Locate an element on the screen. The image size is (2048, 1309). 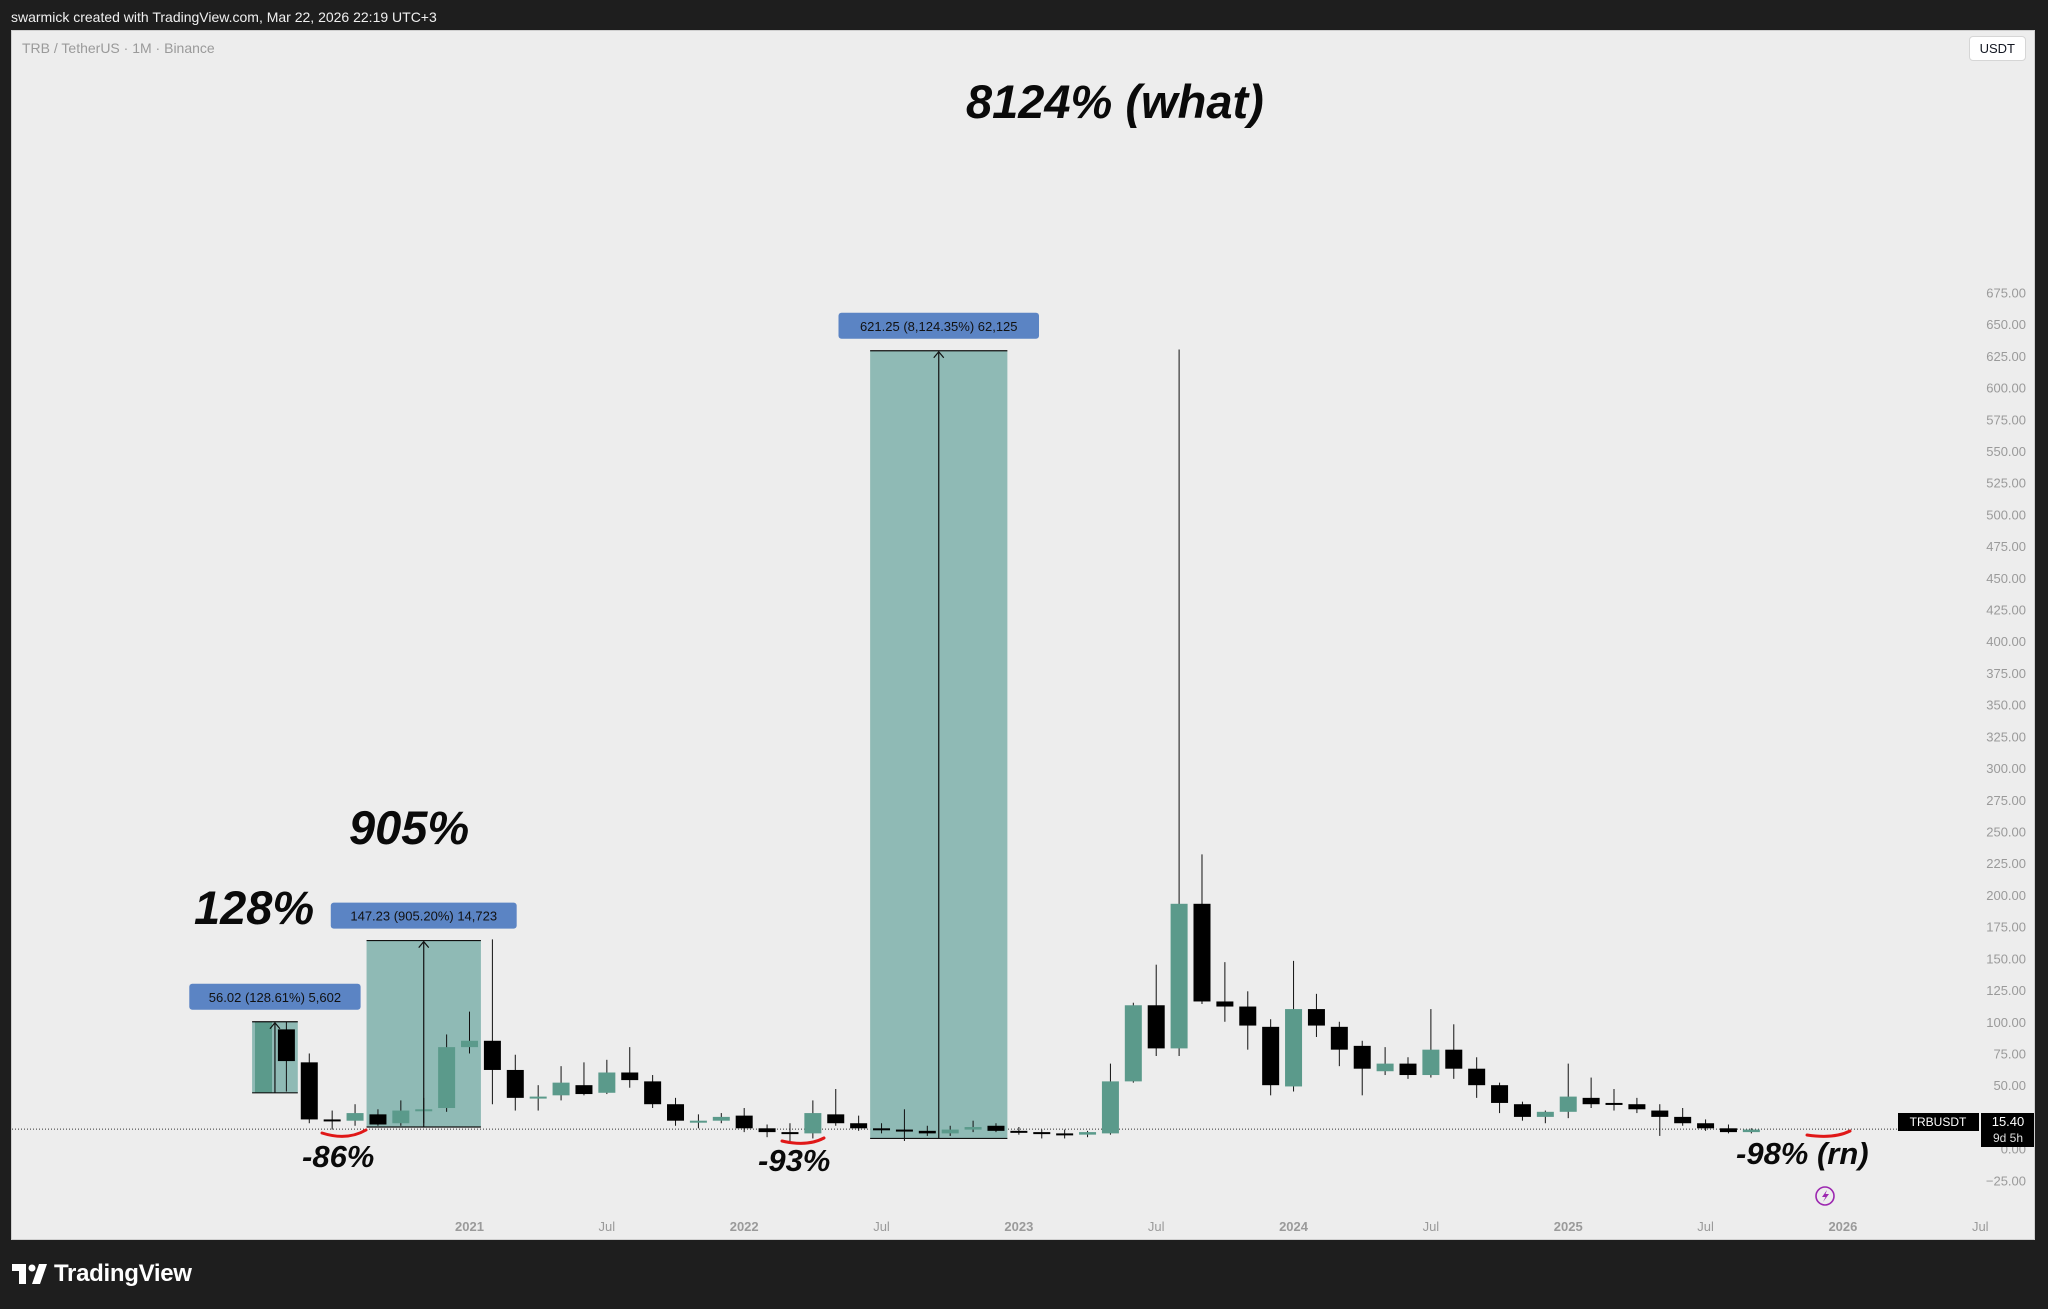
y-tick-label: 525.00 is located at coordinates (2006, 483).